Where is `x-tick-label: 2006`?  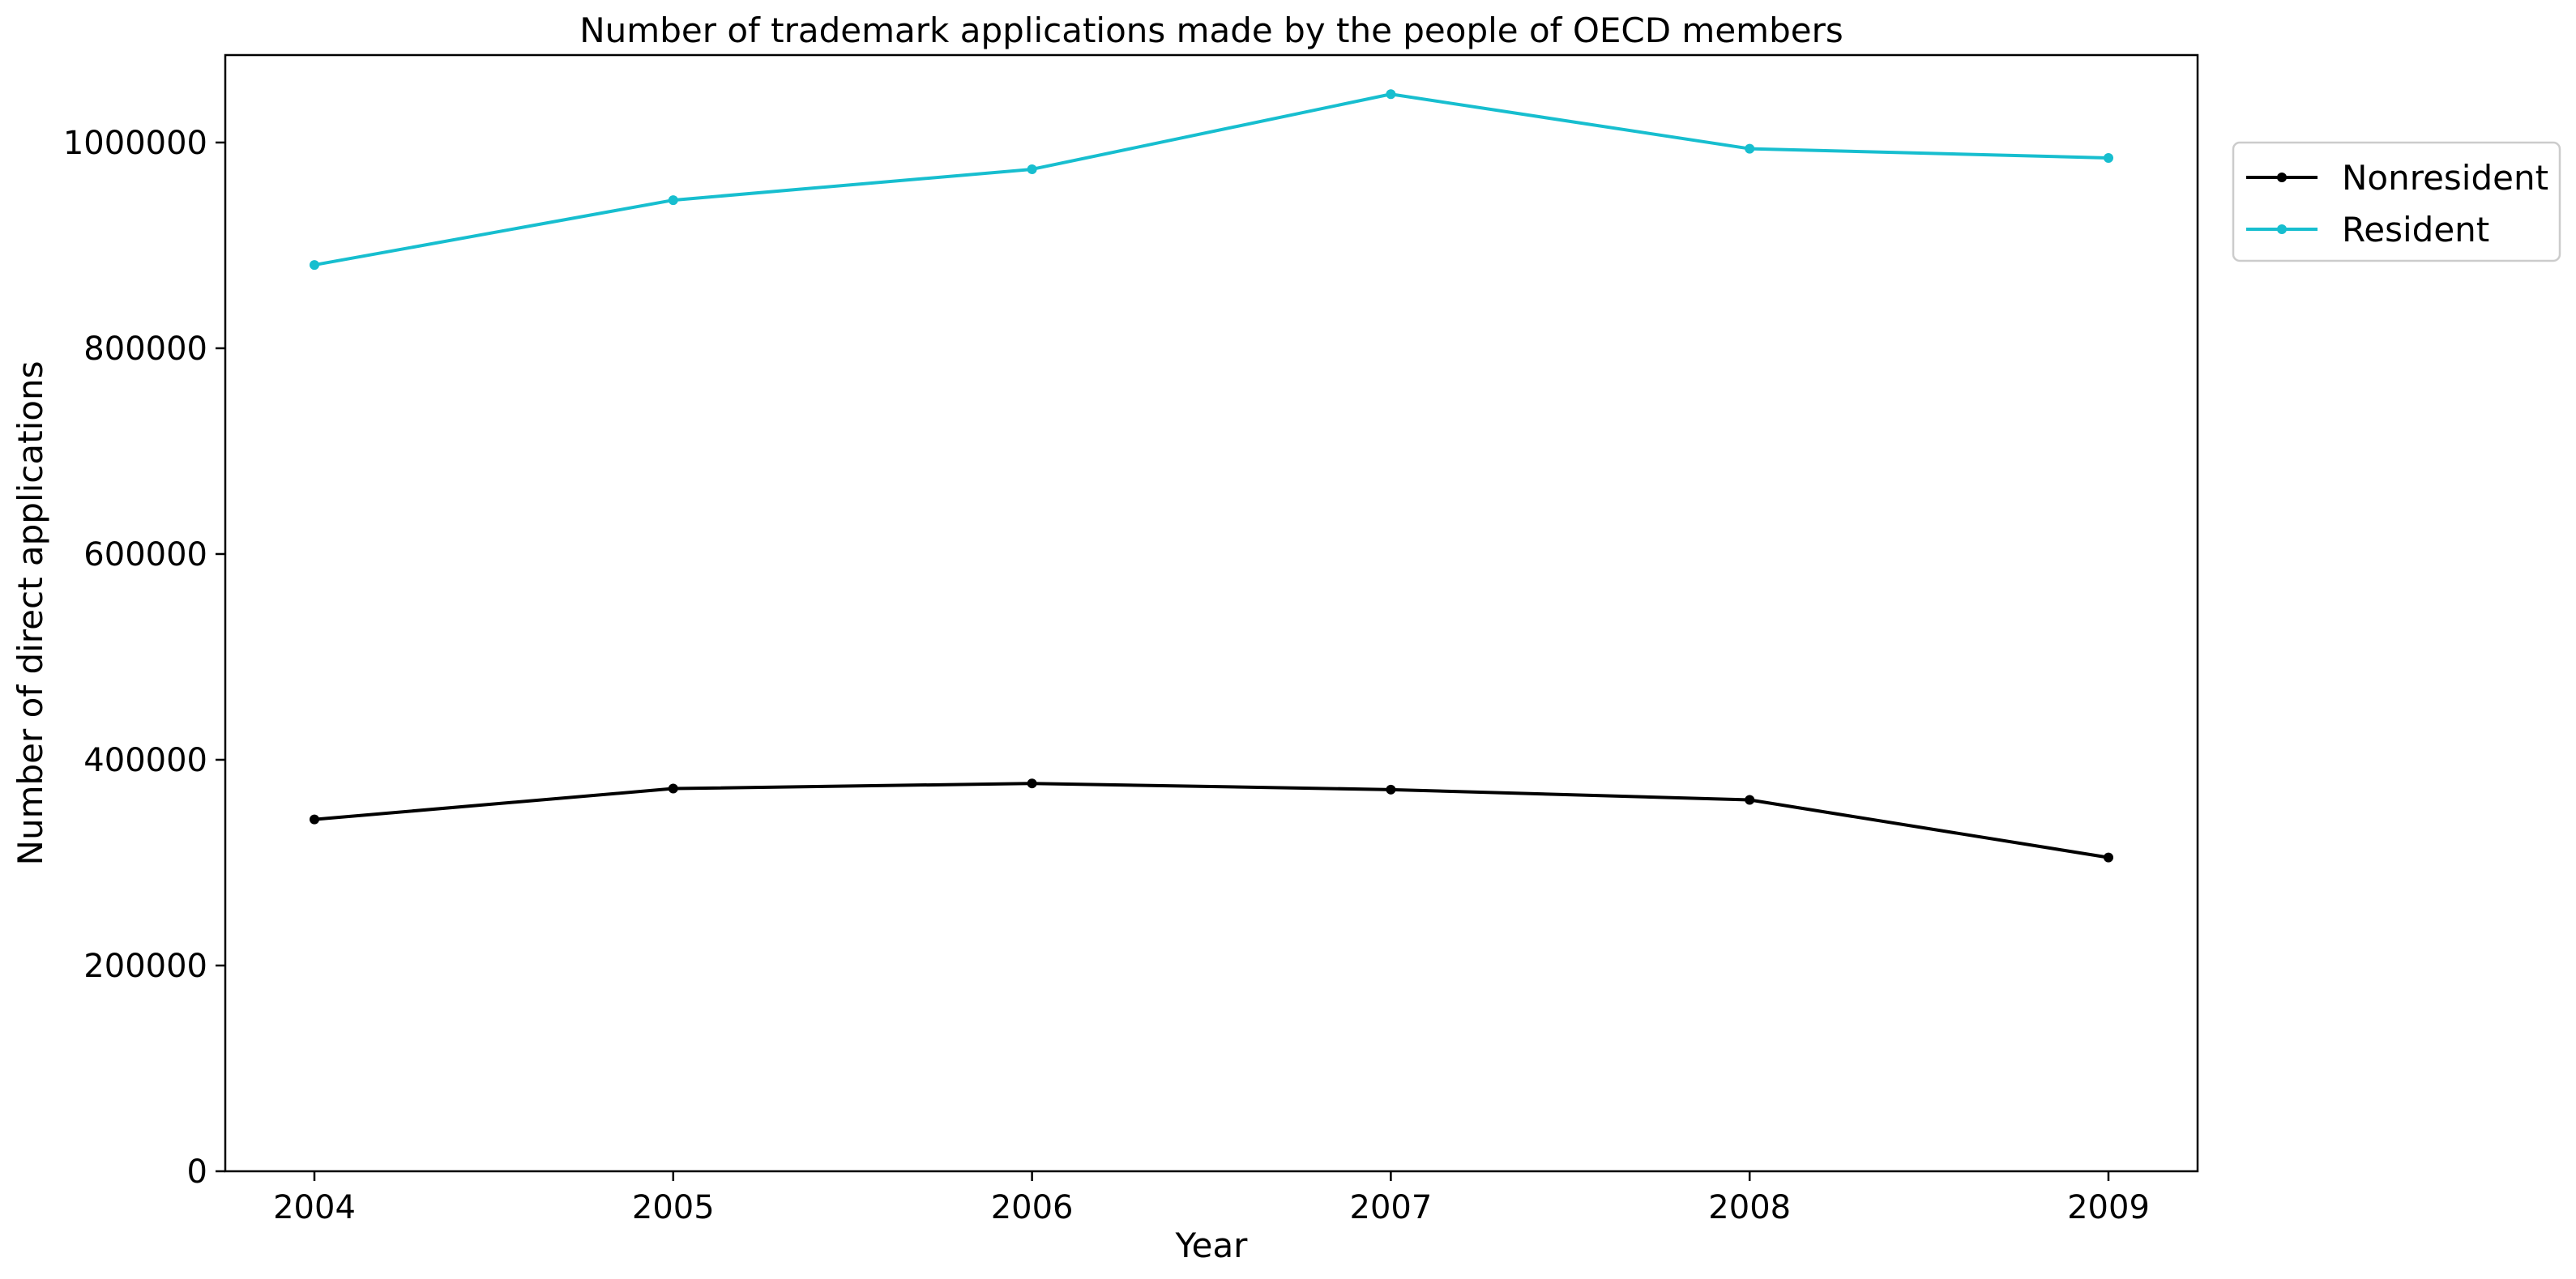
x-tick-label: 2006 is located at coordinates (1032, 1207).